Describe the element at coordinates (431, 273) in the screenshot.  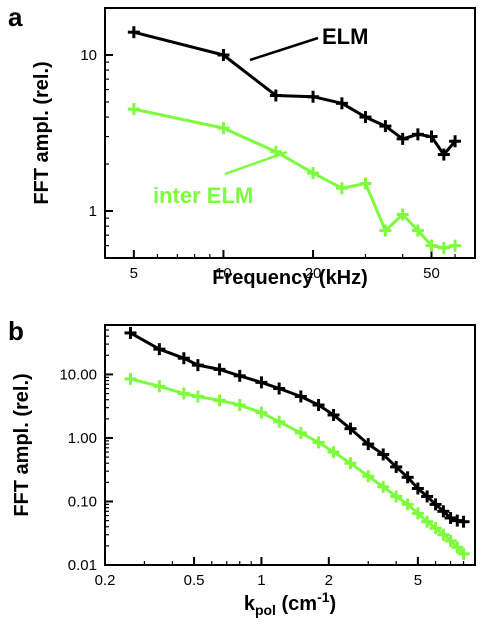
I see `panel-a-x-tick-label: 50` at that location.